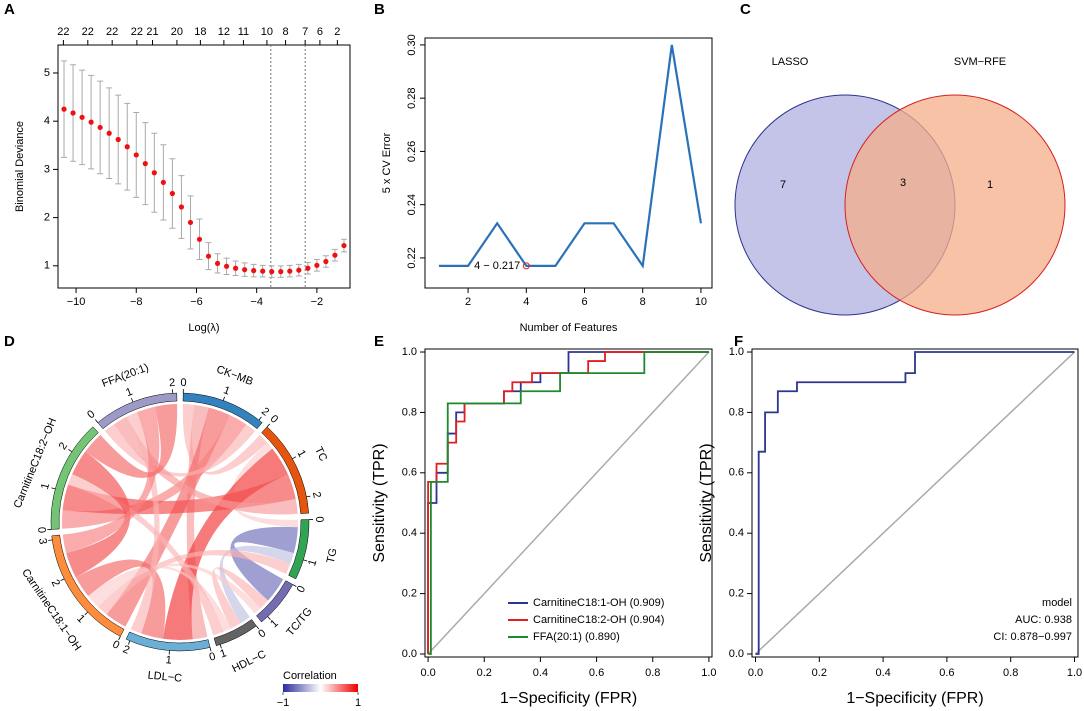 The image size is (1084, 711). Describe the element at coordinates (299, 622) in the screenshot. I see `sector-label: TC/TG` at that location.